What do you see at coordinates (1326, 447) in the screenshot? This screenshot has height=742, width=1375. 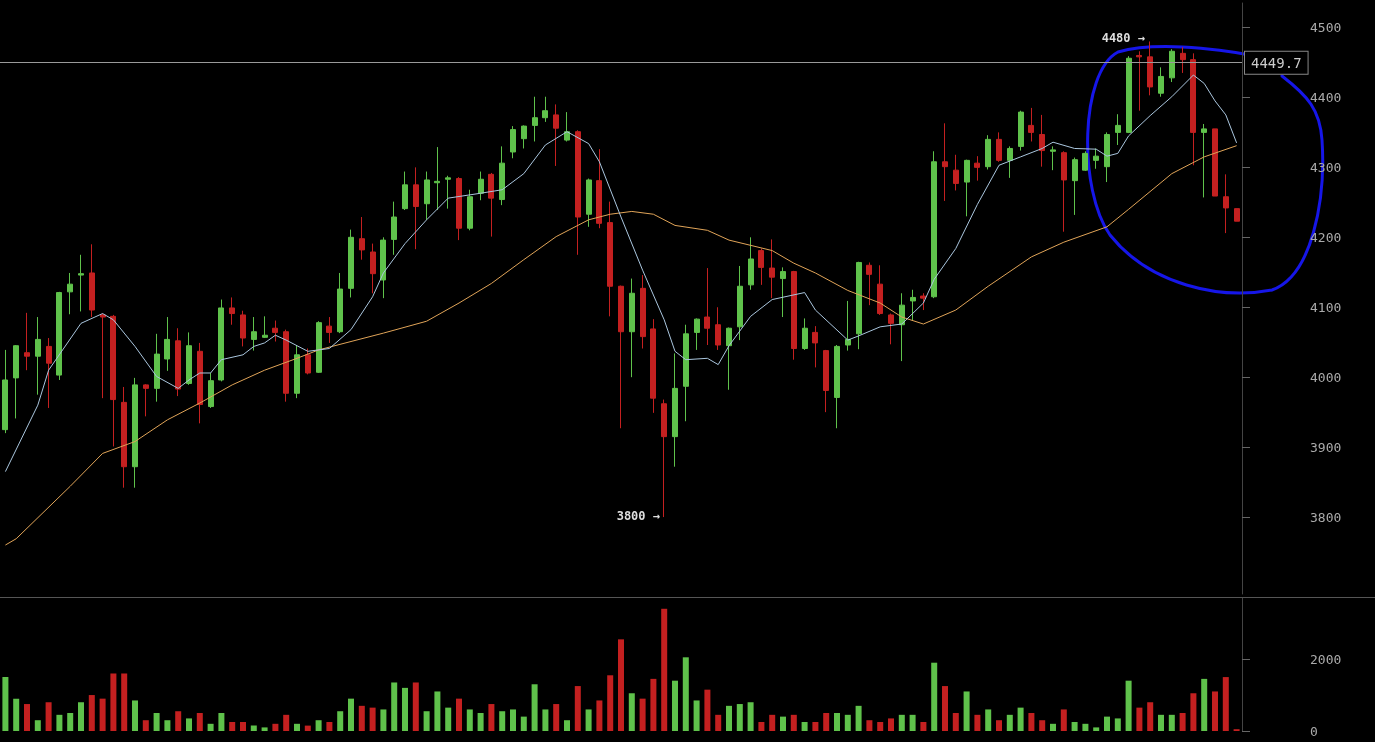 I see `y-tick-label: 3900` at bounding box center [1326, 447].